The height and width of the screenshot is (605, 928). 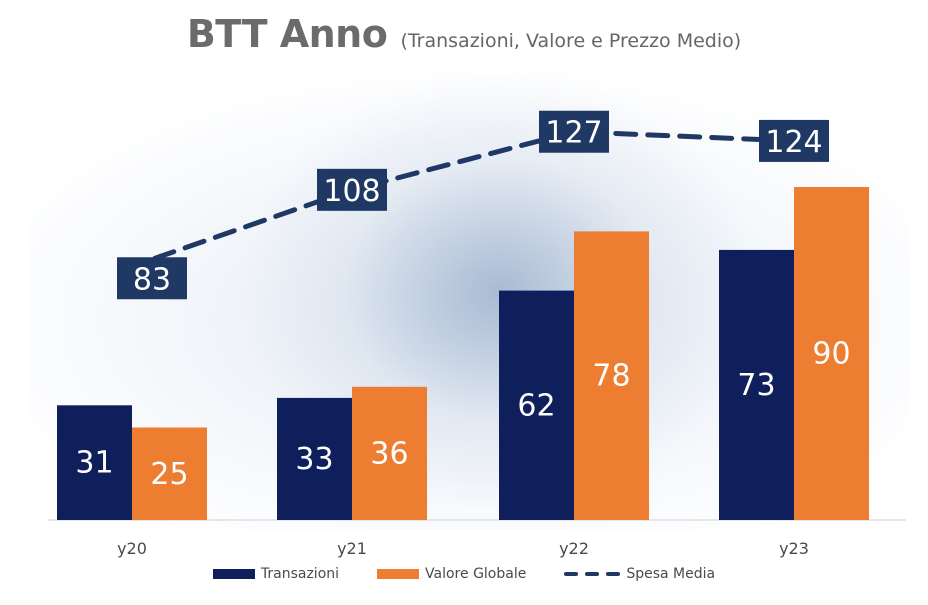 What do you see at coordinates (476, 574) in the screenshot?
I see `legend-label-valore-globale: Valore Globale` at bounding box center [476, 574].